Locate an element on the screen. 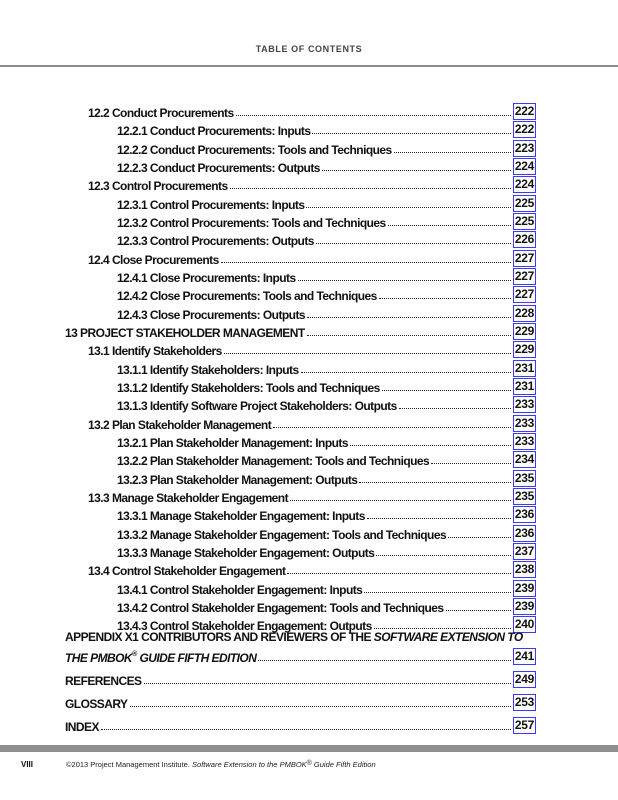 The width and height of the screenshot is (618, 800). toc-entry: 13.2 Plan Stakeholder Management 233 is located at coordinates (312, 423).